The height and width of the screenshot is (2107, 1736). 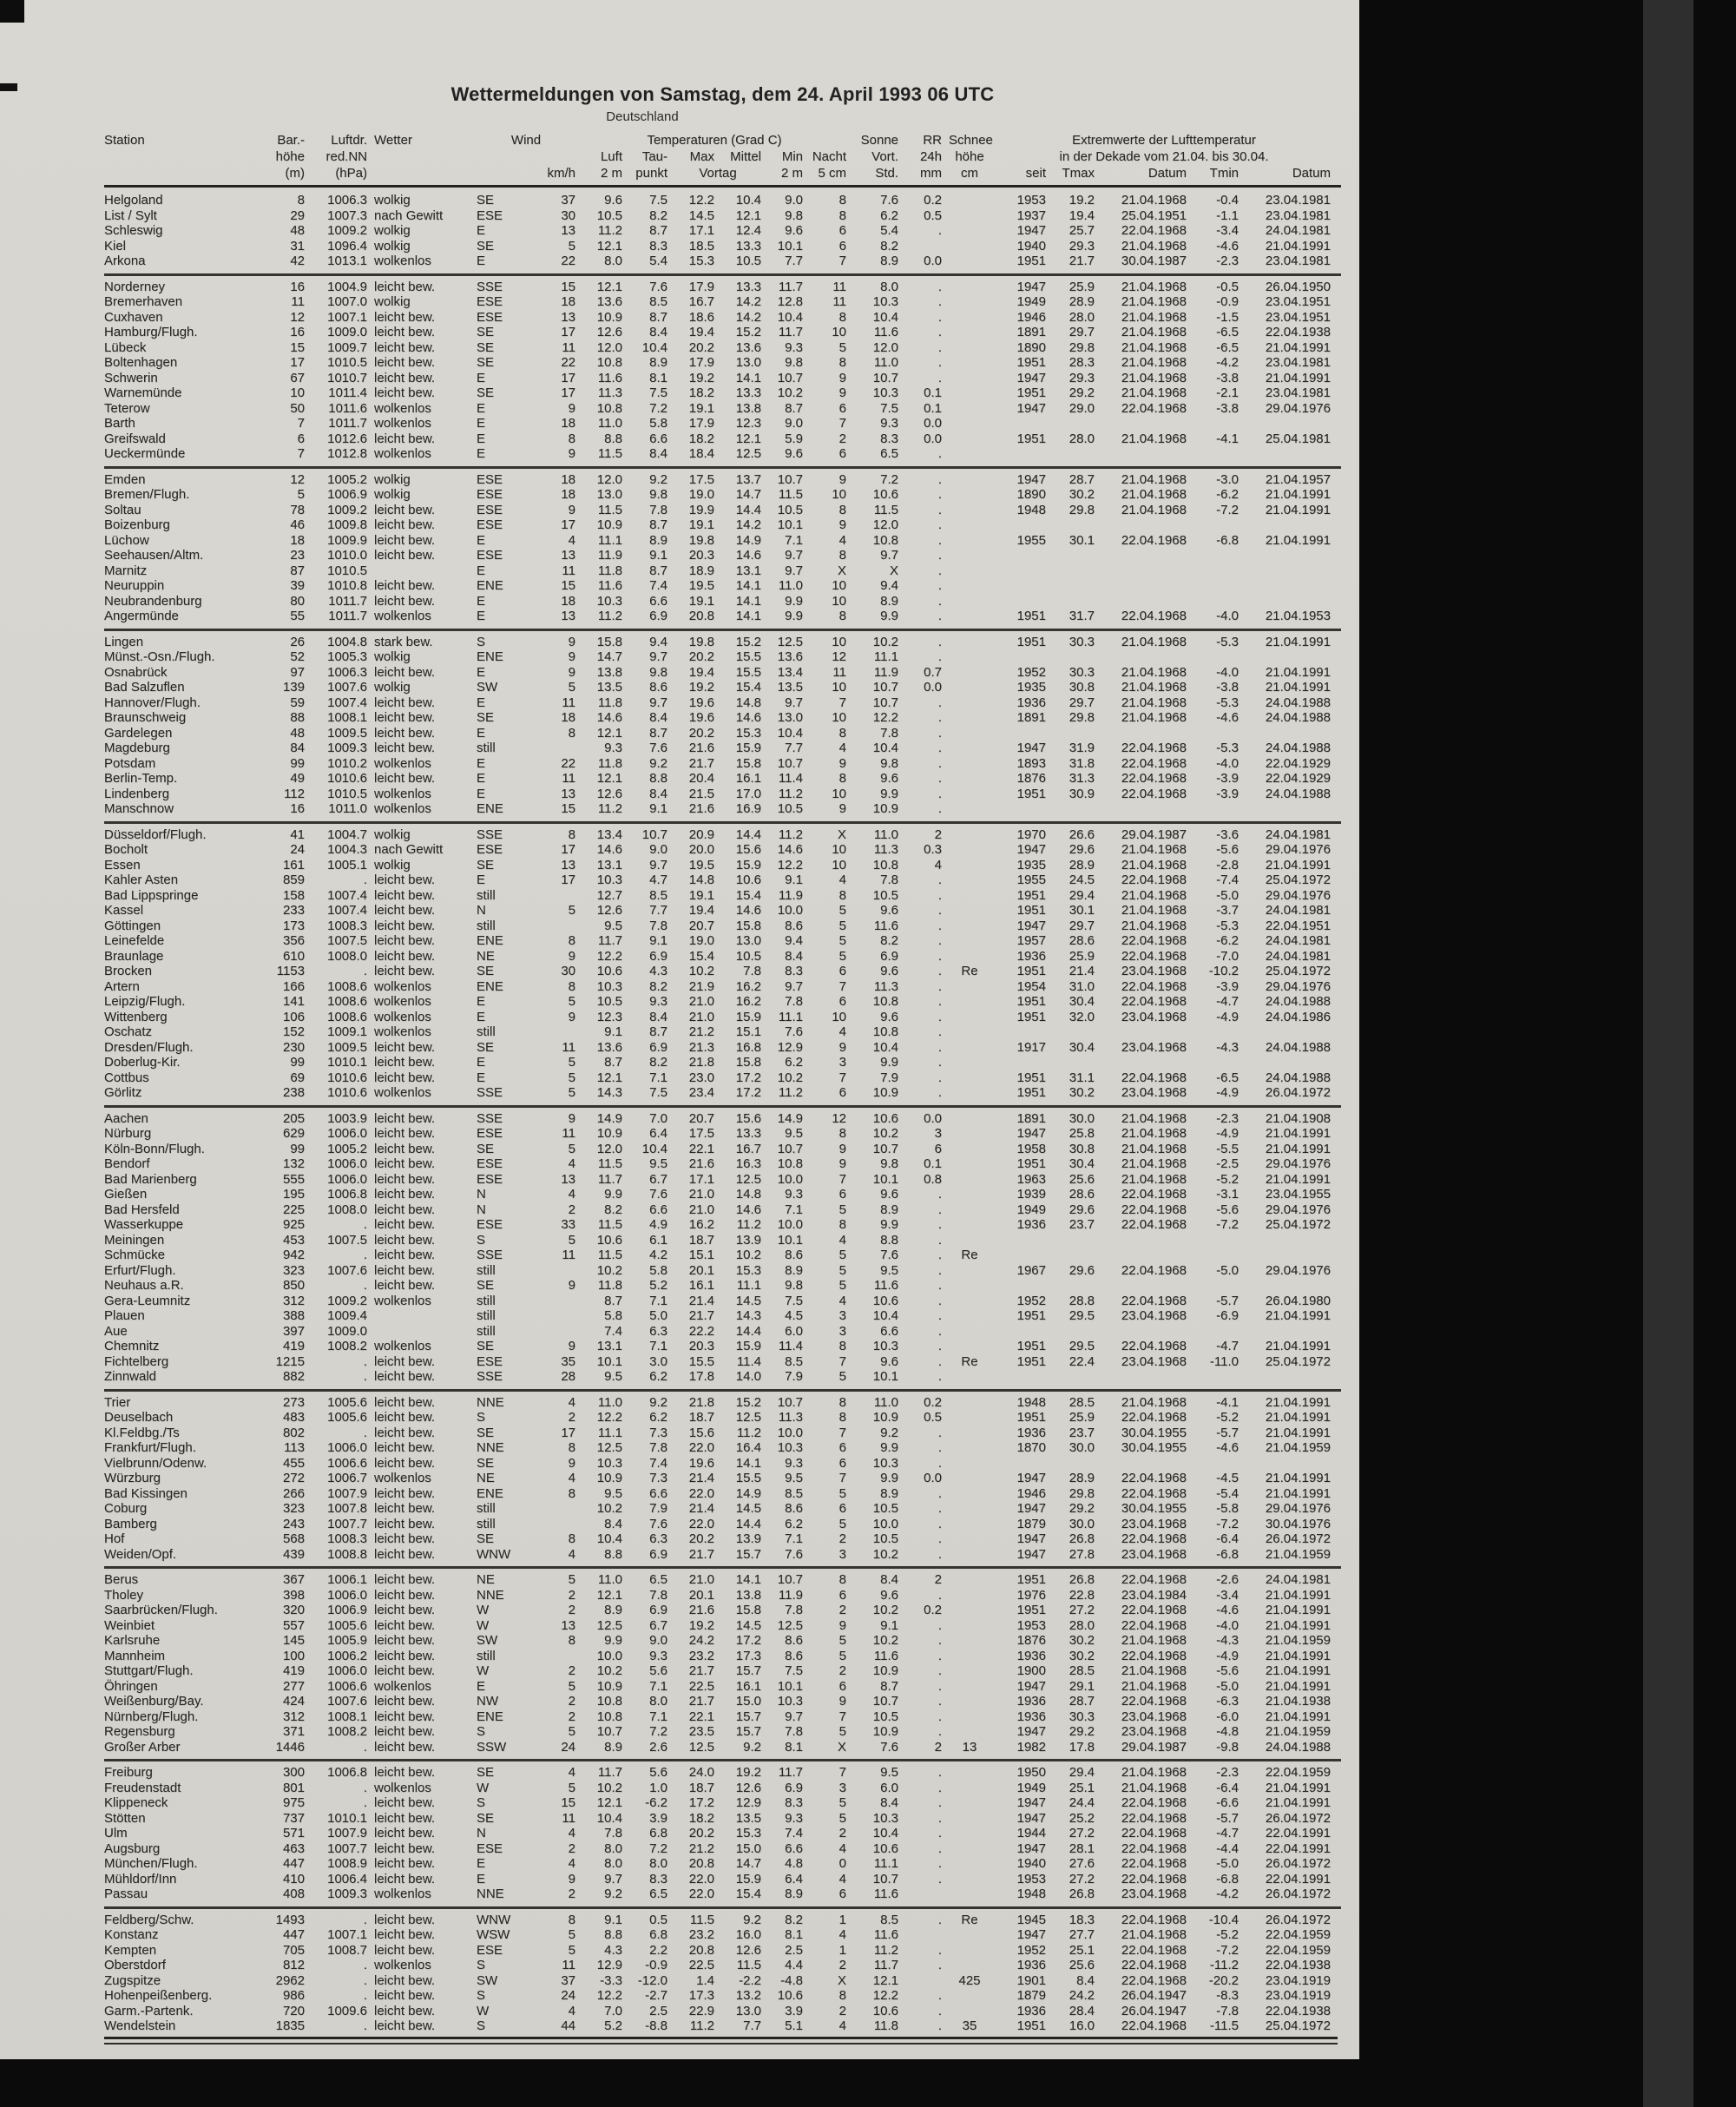 I want to click on cell-luft-2m: 5.2, so click(x=613, y=2026).